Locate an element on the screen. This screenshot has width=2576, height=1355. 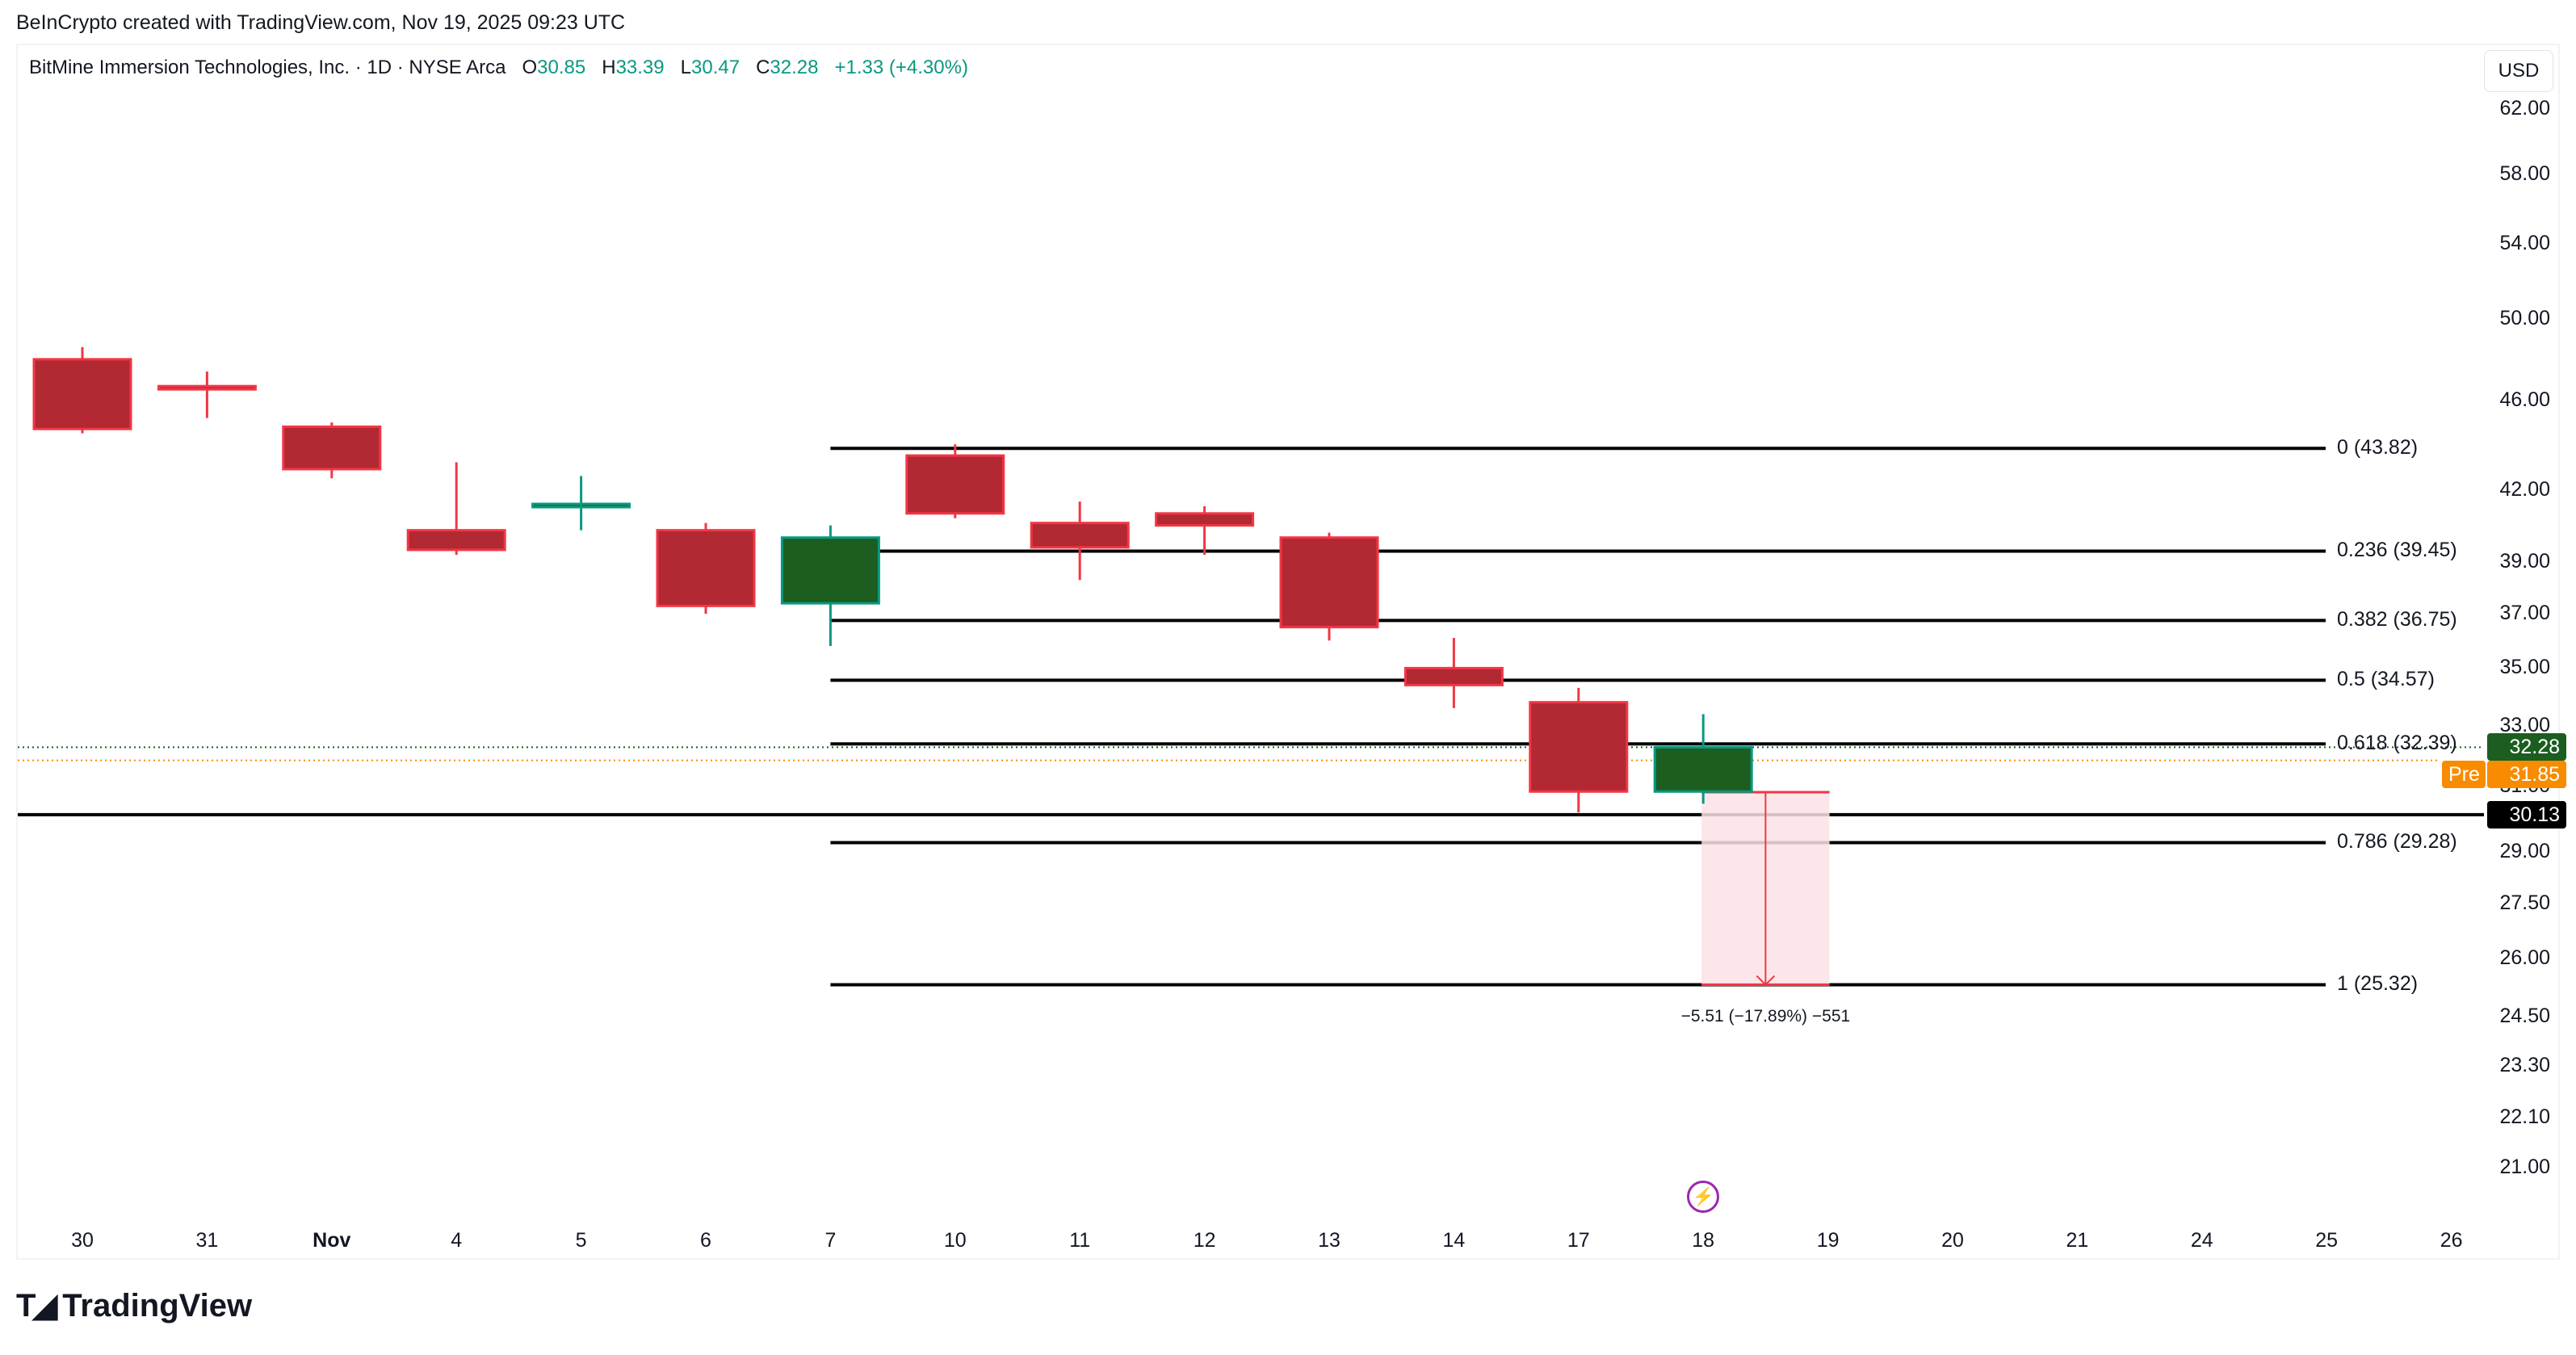
date-axis-label: 17 is located at coordinates (1578, 1240).